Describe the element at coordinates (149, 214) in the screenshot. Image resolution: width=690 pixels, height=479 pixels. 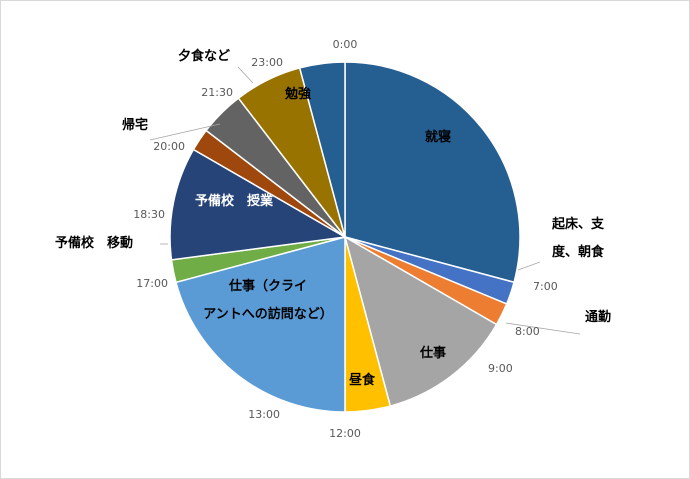
I see `time-label: 18:30` at that location.